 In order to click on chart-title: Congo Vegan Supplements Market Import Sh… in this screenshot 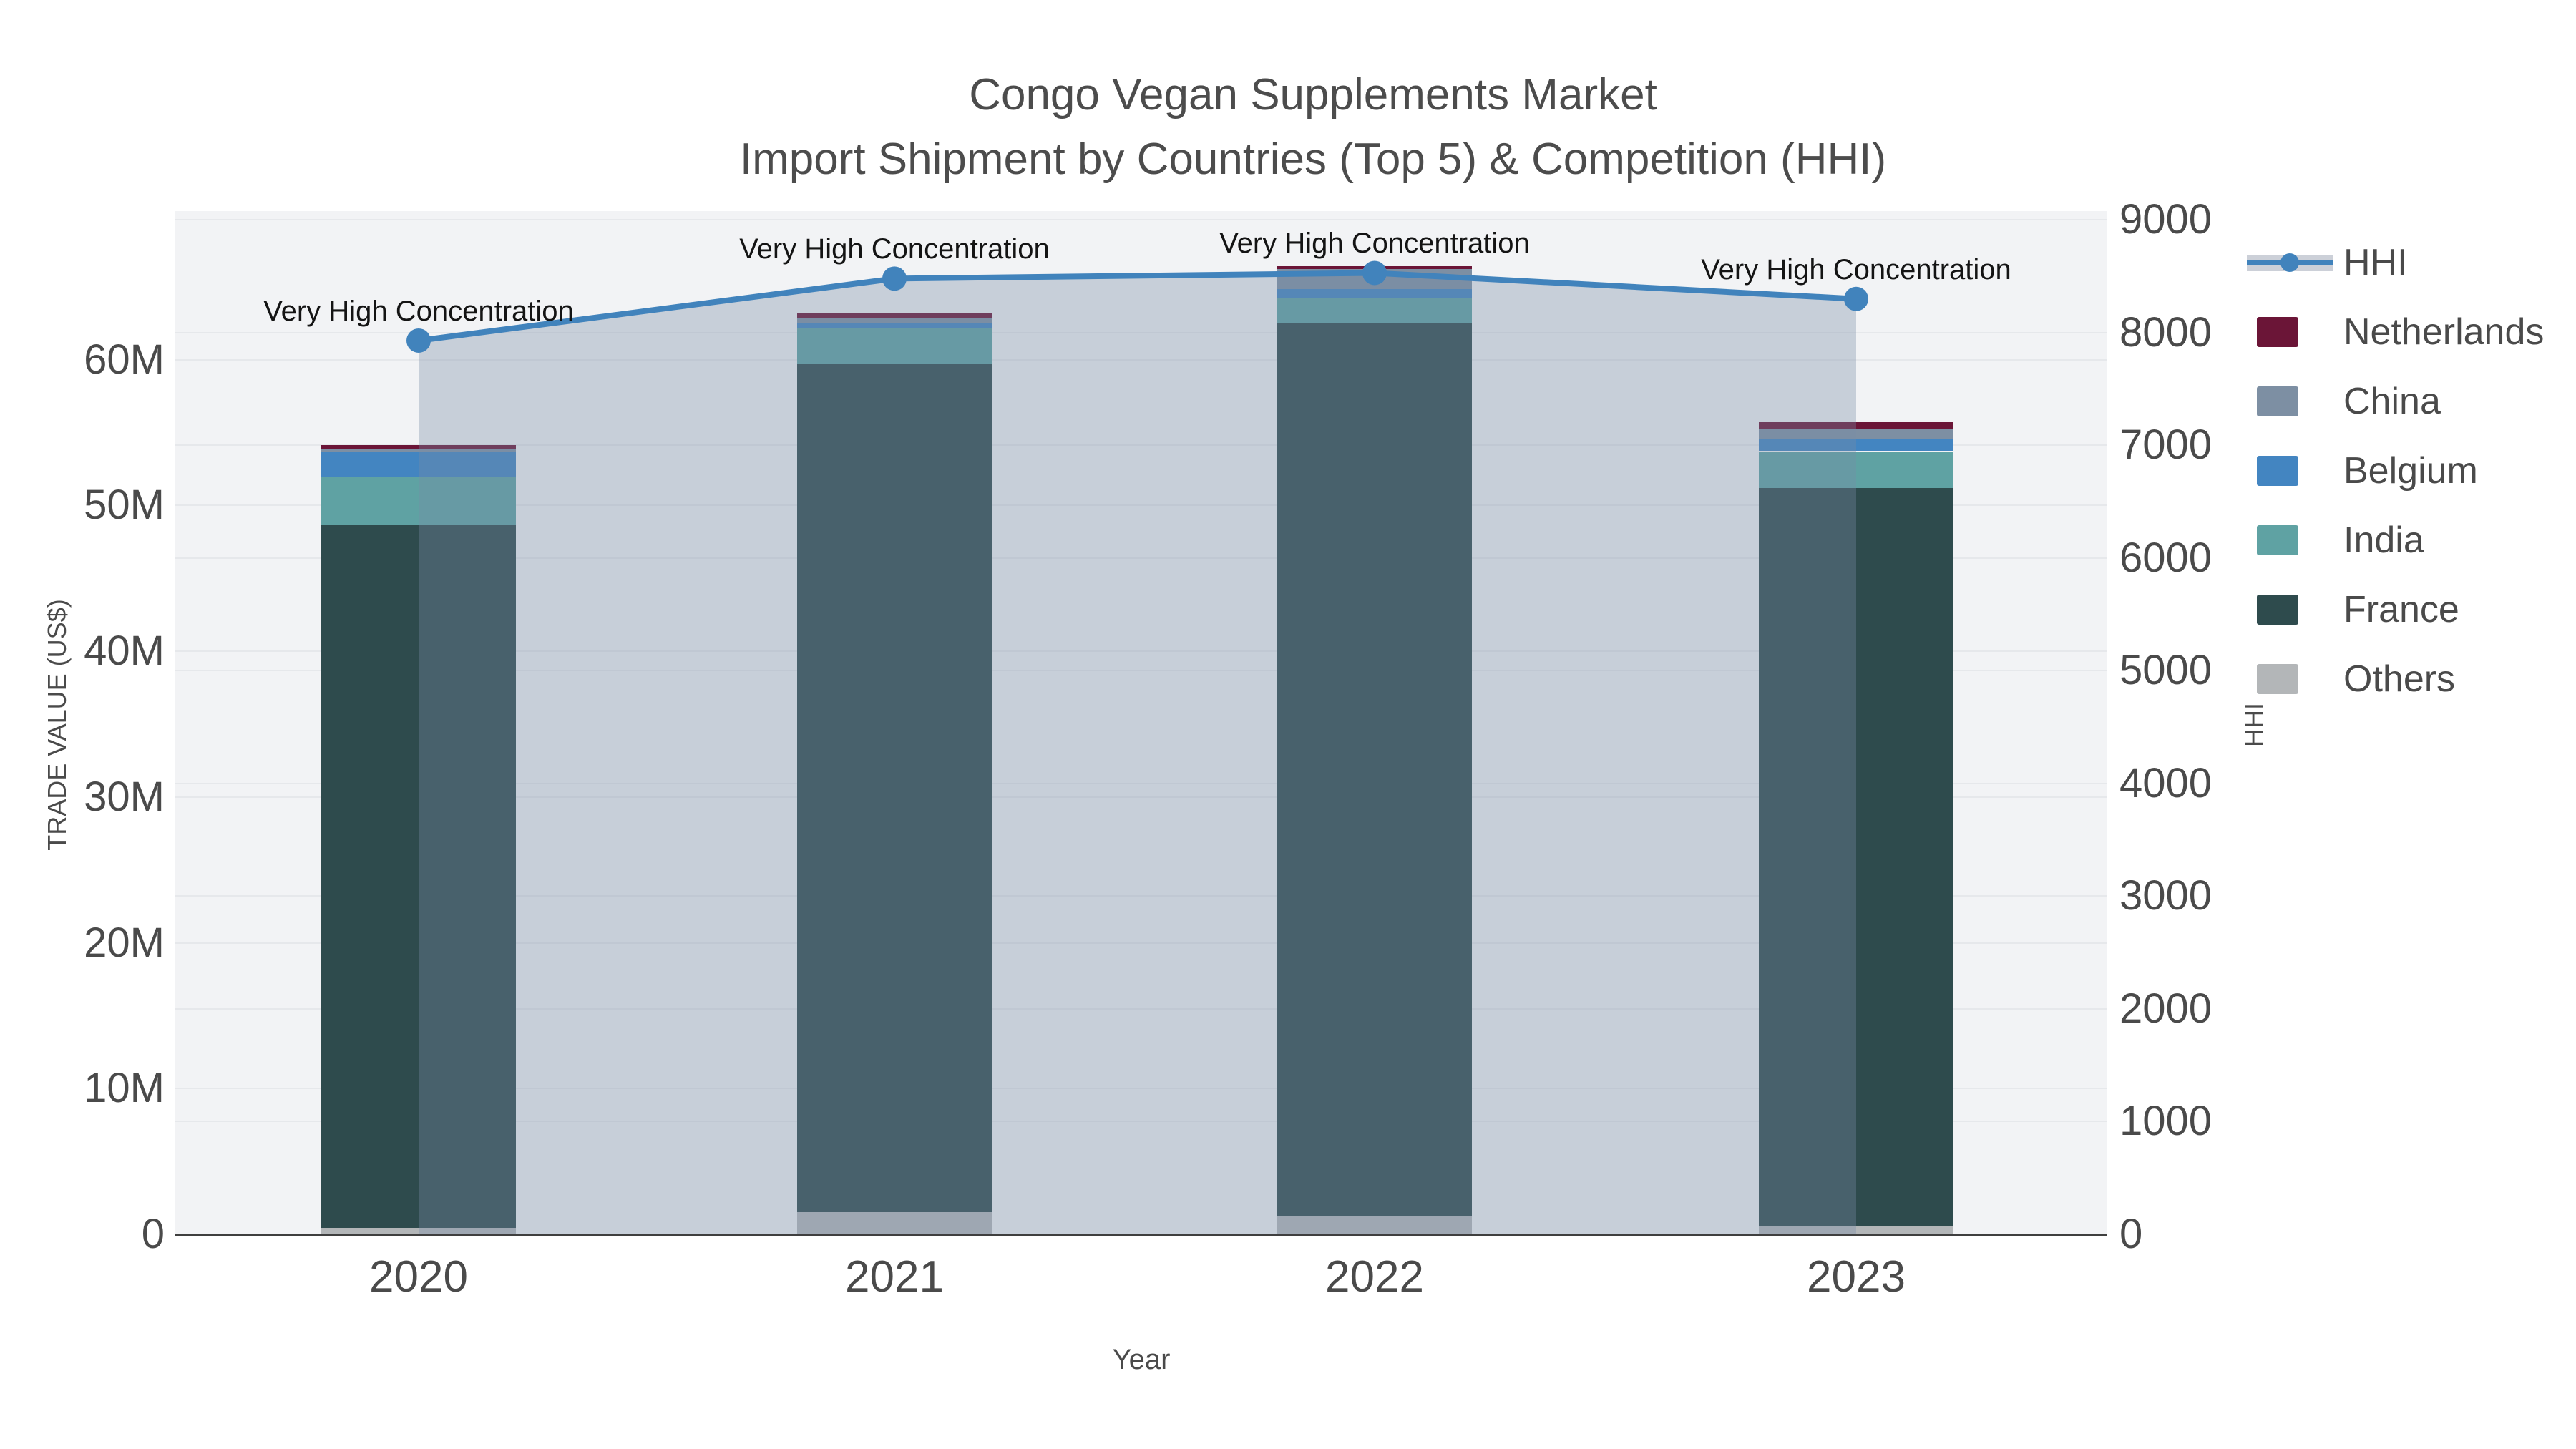, I will do `click(1313, 127)`.